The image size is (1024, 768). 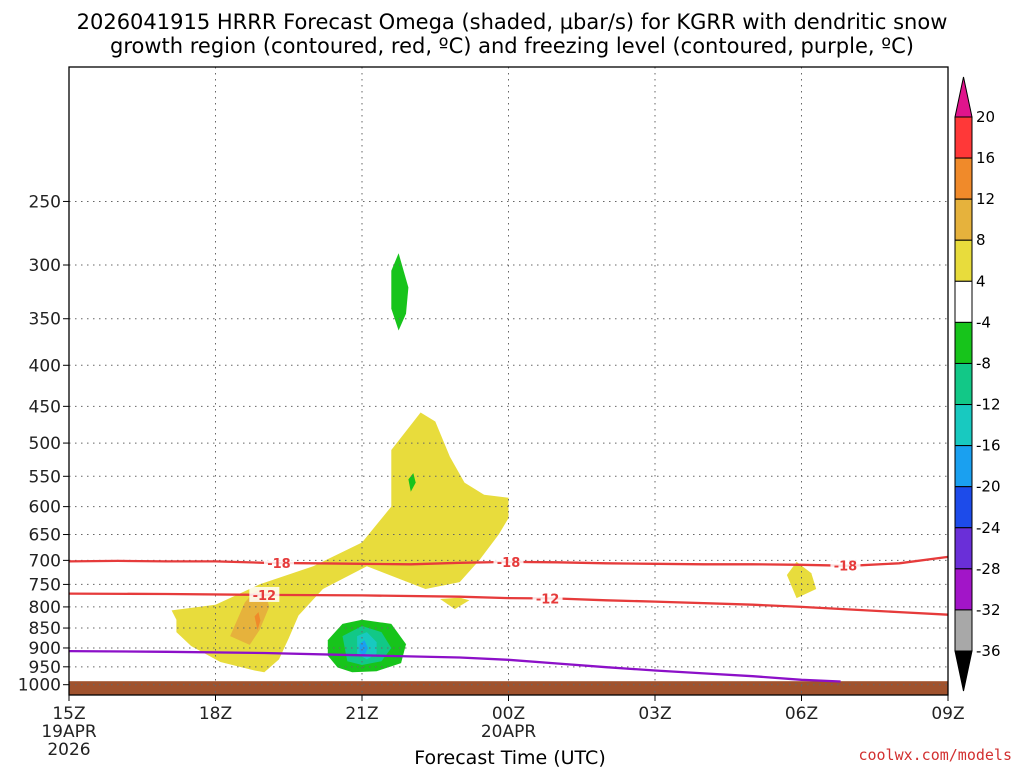 I want to click on y-tick-label: 900, so click(x=45, y=649).